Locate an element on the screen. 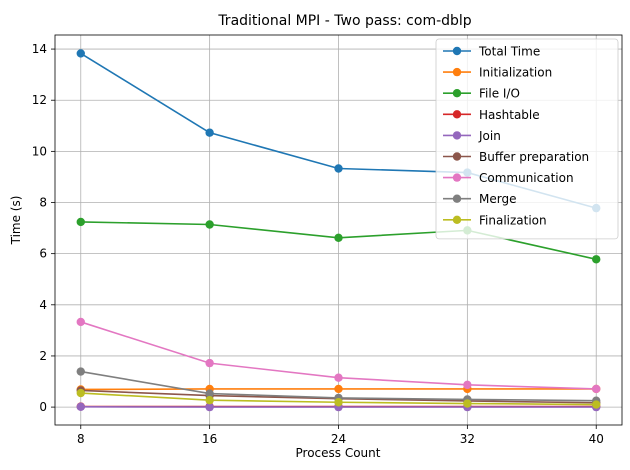 The width and height of the screenshot is (630, 470). y-tick-label: 0 is located at coordinates (43, 407).